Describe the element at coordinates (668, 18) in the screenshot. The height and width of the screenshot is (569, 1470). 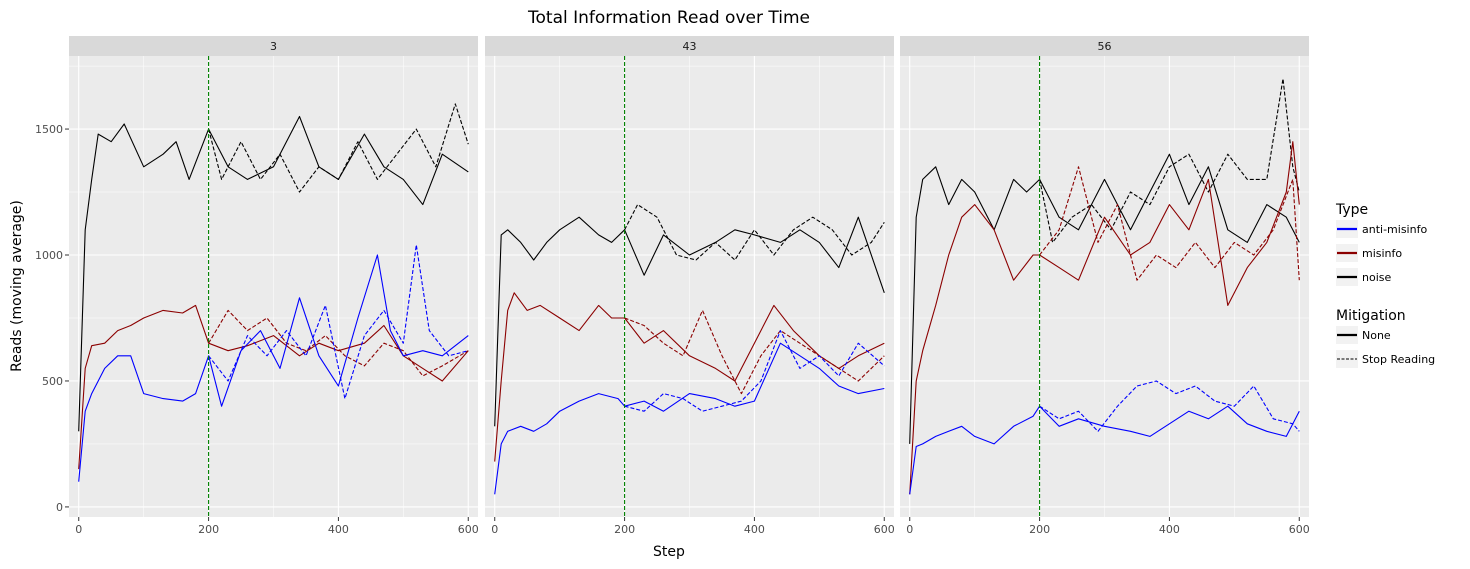
I see `chart-title: Total Information Read over Time` at that location.